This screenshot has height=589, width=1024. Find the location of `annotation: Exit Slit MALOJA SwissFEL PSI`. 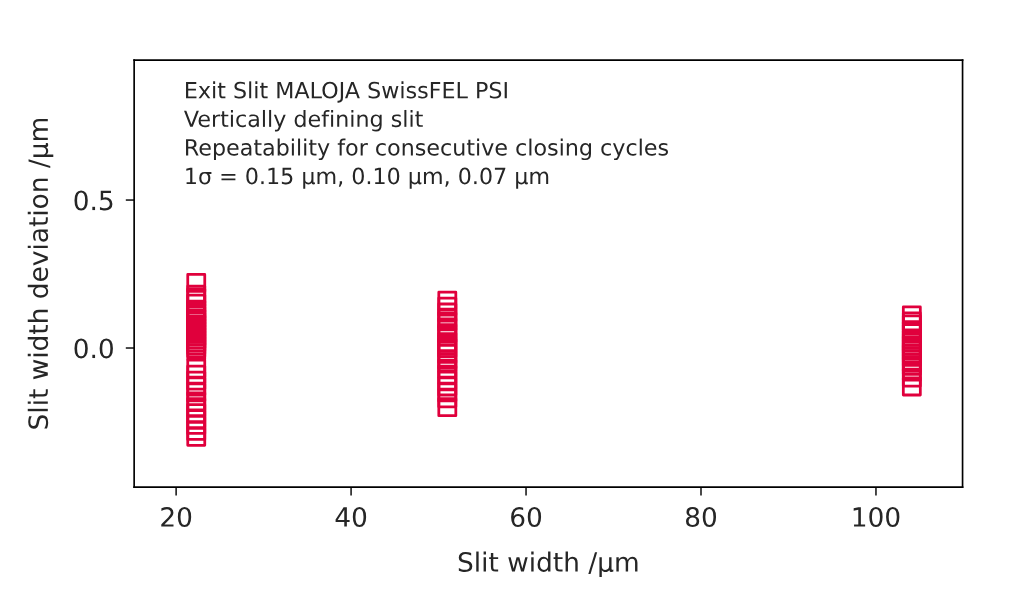

annotation: Exit Slit MALOJA SwissFEL PSI is located at coordinates (346, 92).